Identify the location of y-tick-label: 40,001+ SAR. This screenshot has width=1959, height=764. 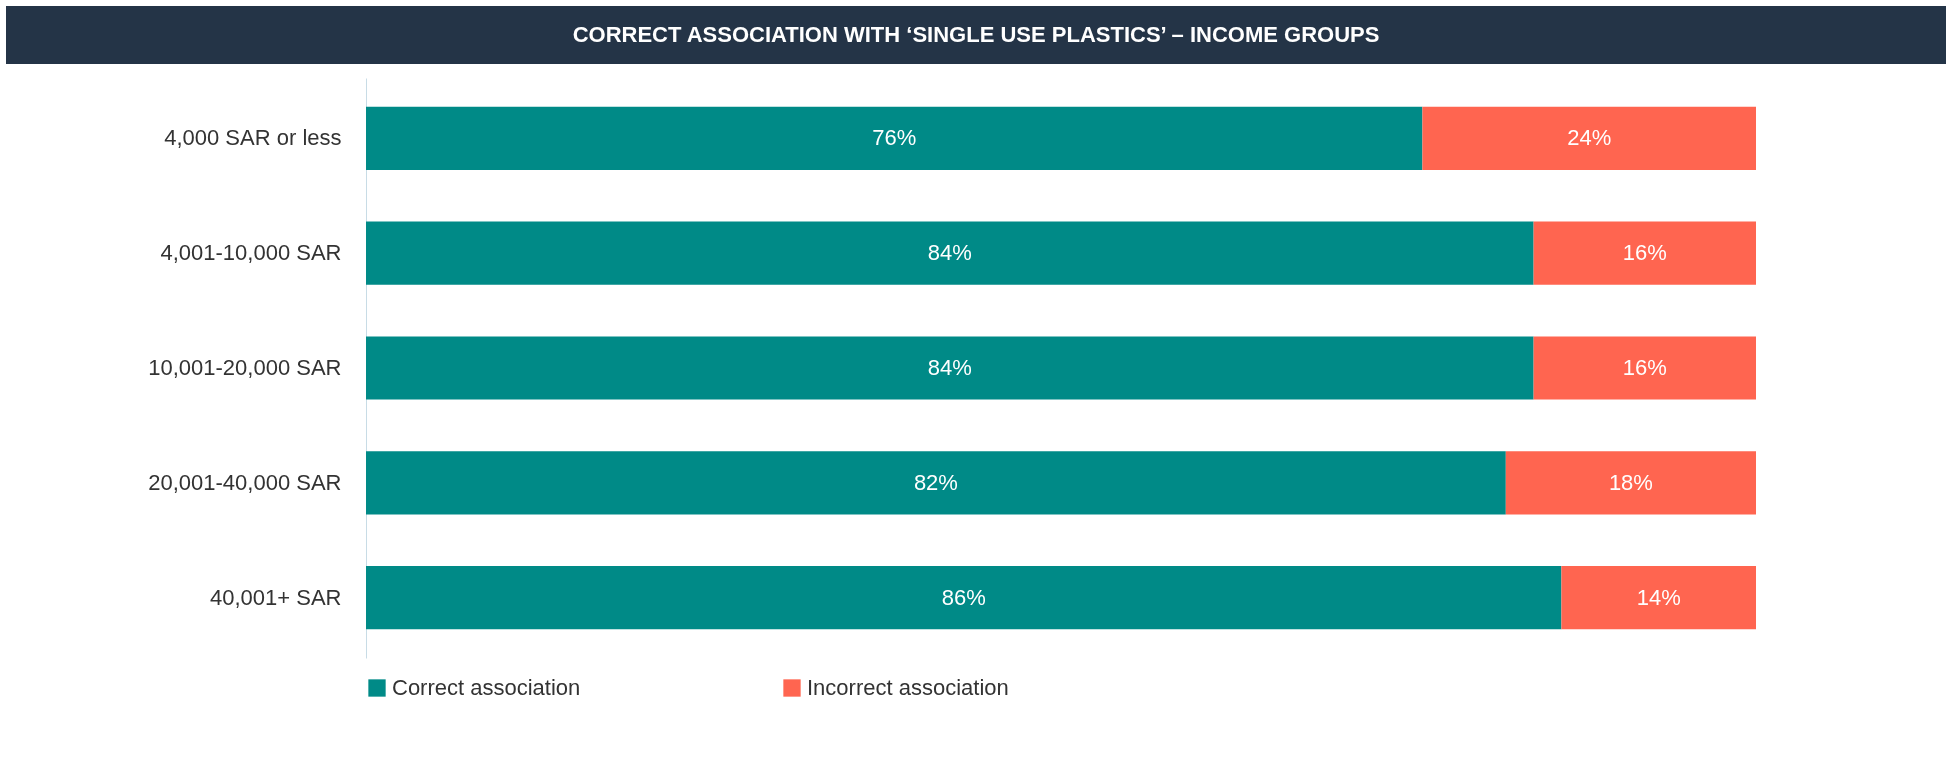
(276, 597).